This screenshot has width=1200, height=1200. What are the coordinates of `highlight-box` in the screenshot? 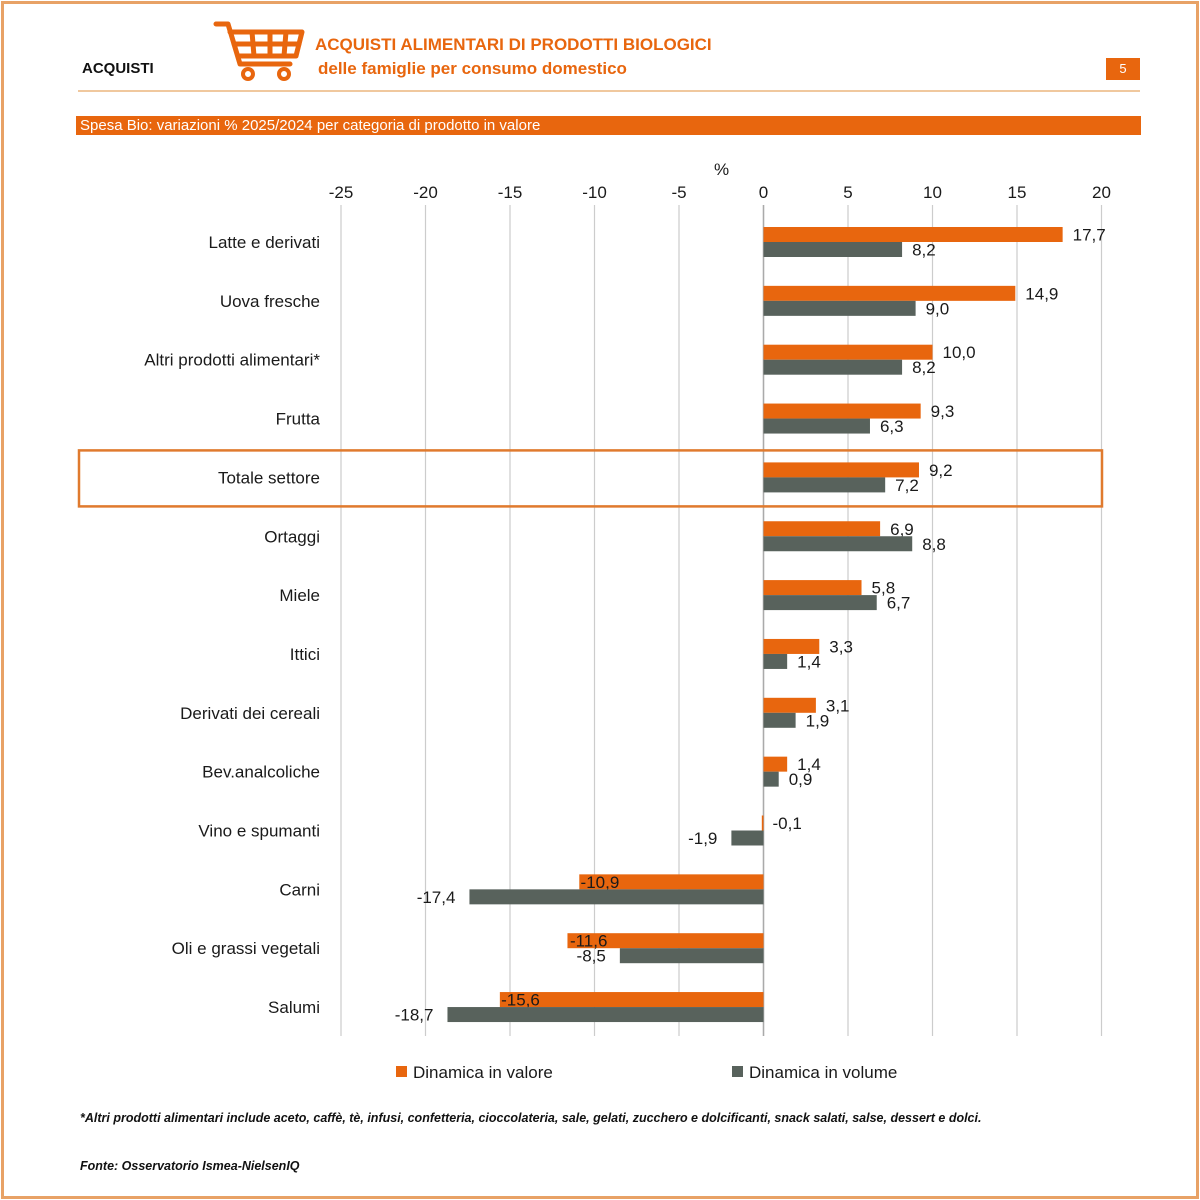 It's located at (590, 478).